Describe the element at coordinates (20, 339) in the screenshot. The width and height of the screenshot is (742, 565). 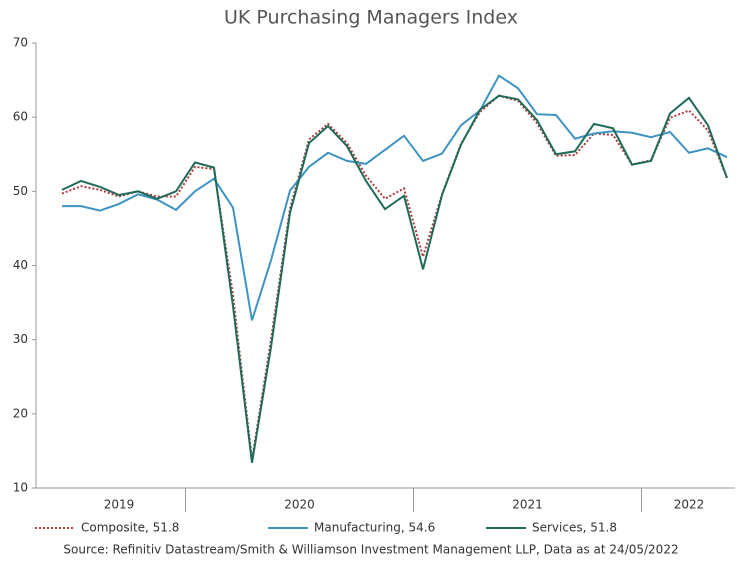
I see `y-tick-label: 30` at that location.